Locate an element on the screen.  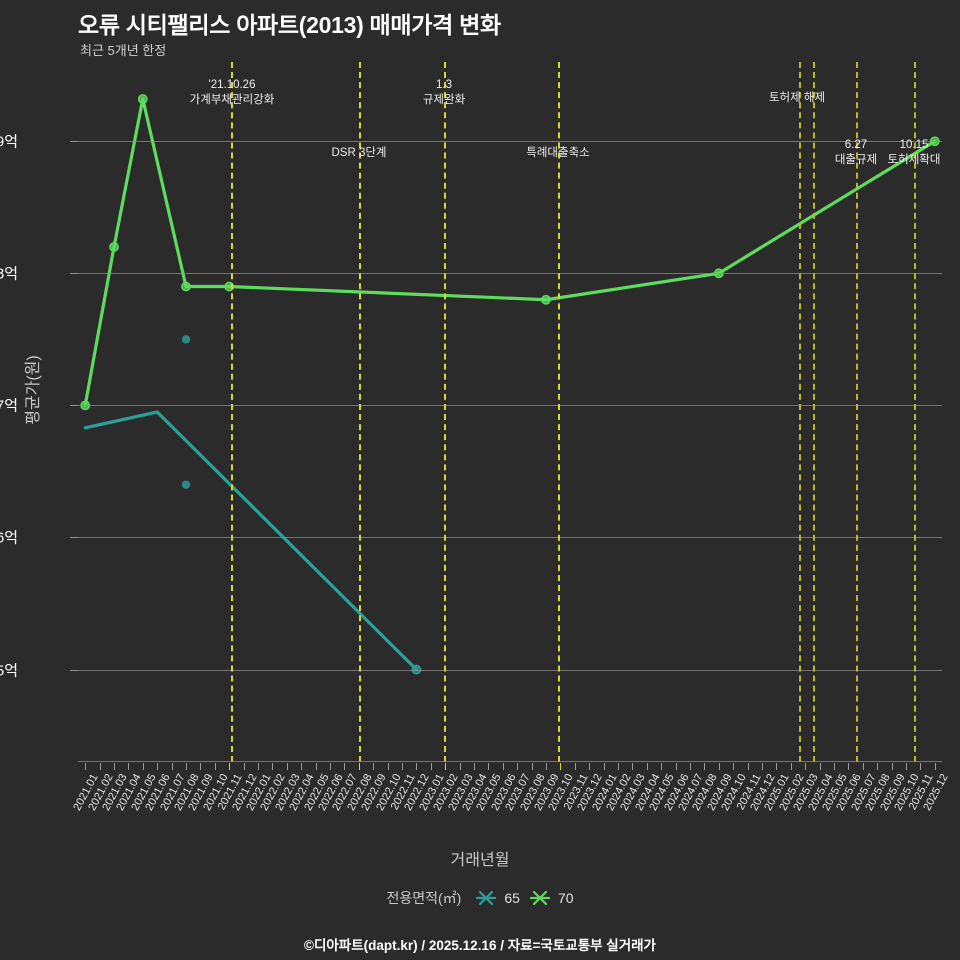
page-title: 오류 시티팰리스 아파트(2013) 매매가격 변화 is located at coordinates (289, 25).